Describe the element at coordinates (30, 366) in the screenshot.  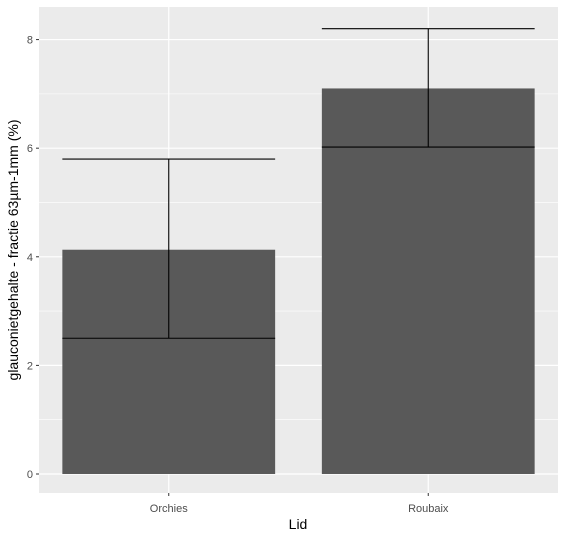
I see `y-tick-label: 2` at that location.